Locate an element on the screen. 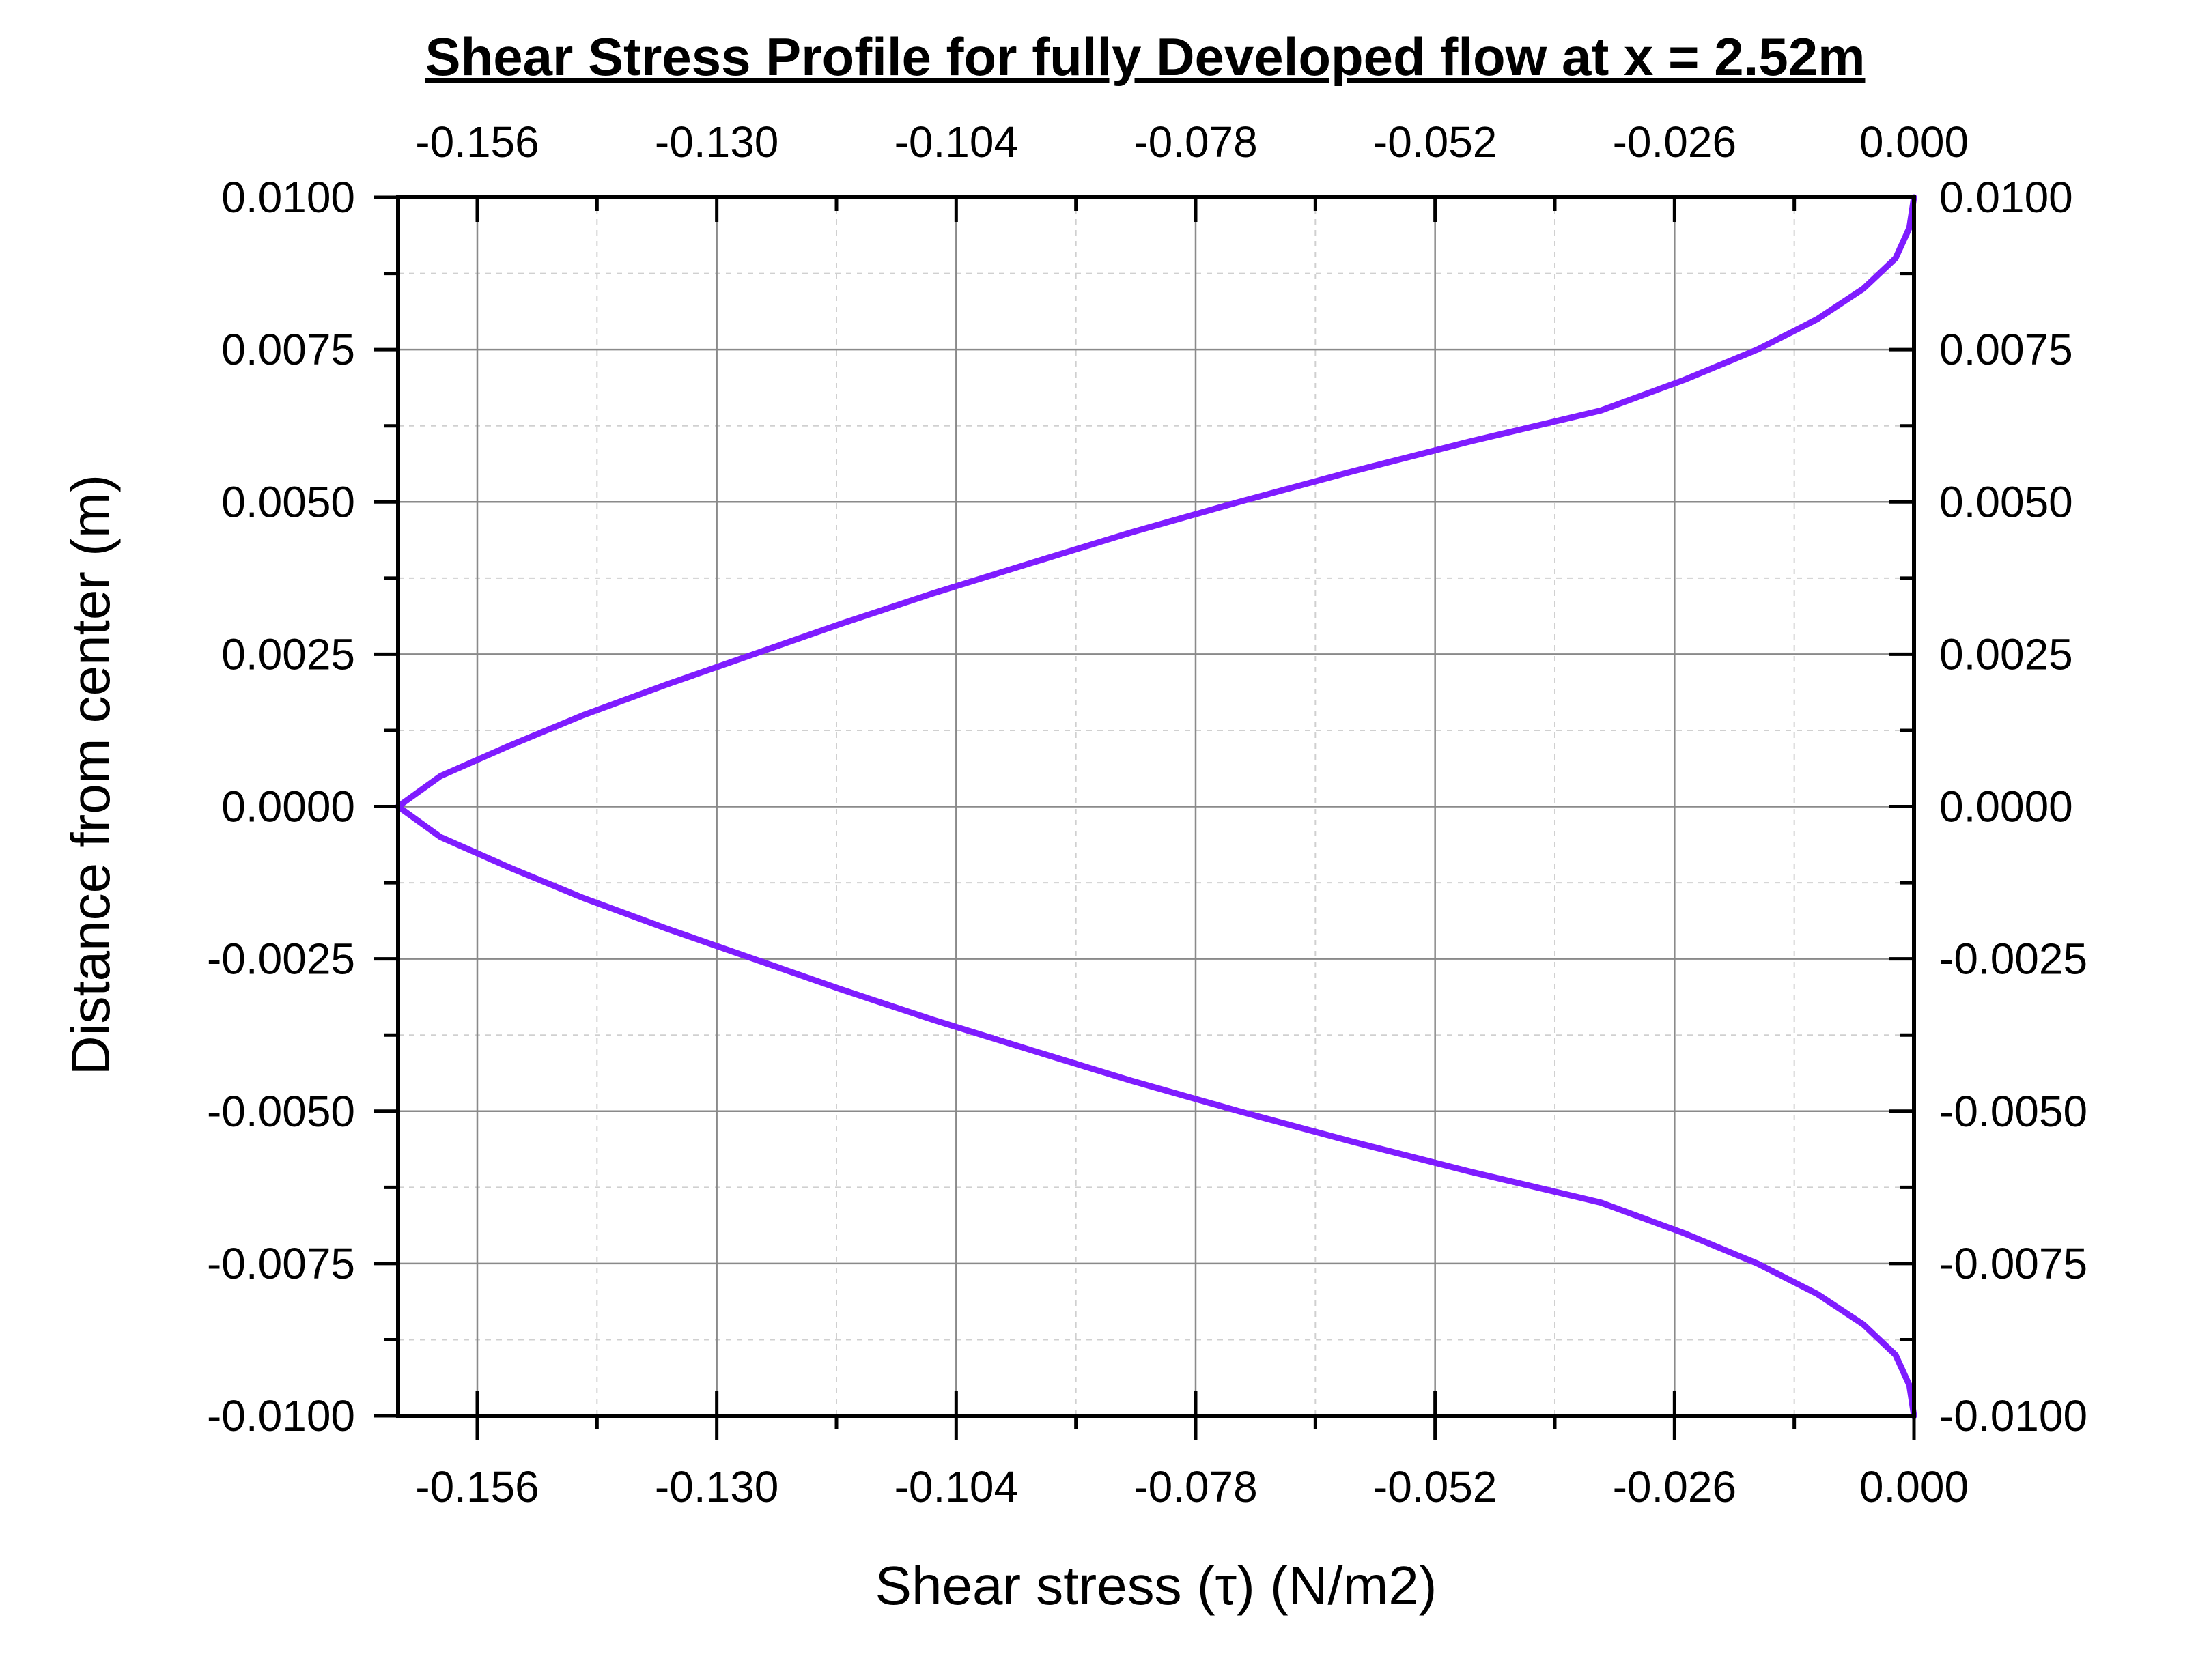  x-tick-label-top: -0.026 is located at coordinates (1674, 142).